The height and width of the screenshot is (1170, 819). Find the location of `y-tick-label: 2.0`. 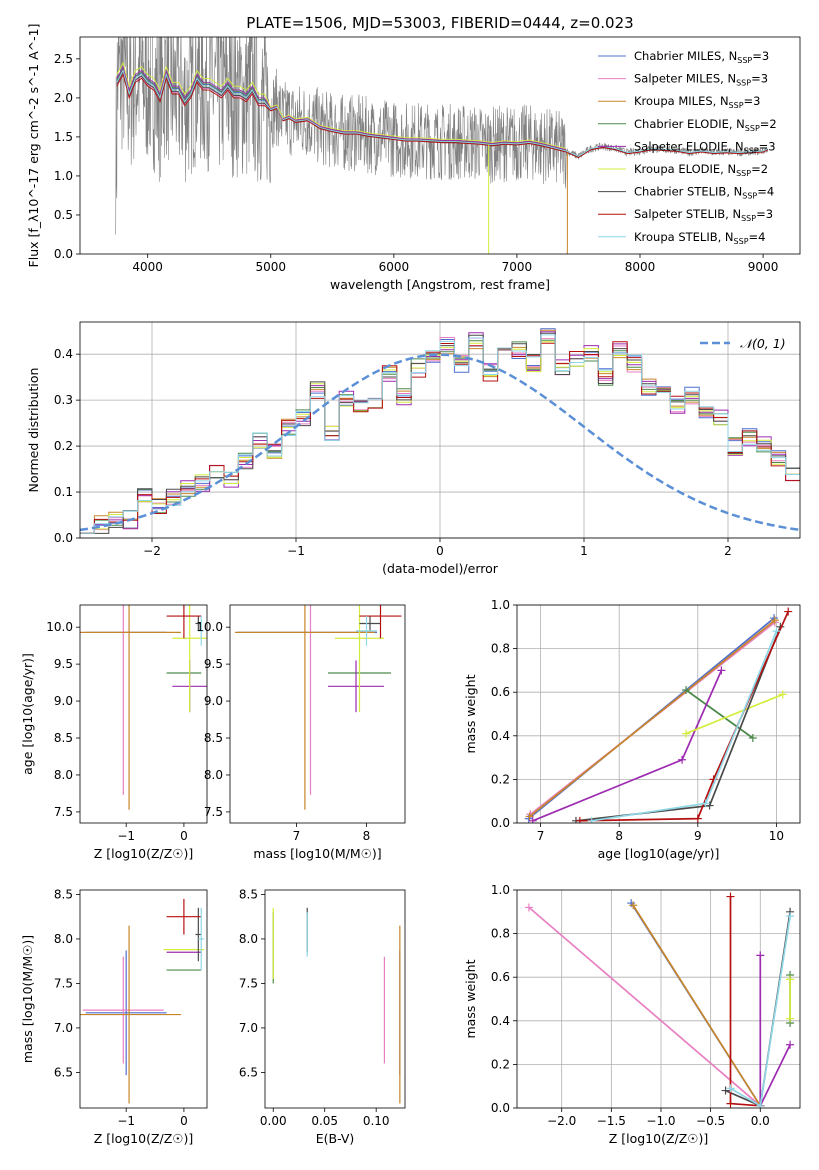

y-tick-label: 2.0 is located at coordinates (63, 98).